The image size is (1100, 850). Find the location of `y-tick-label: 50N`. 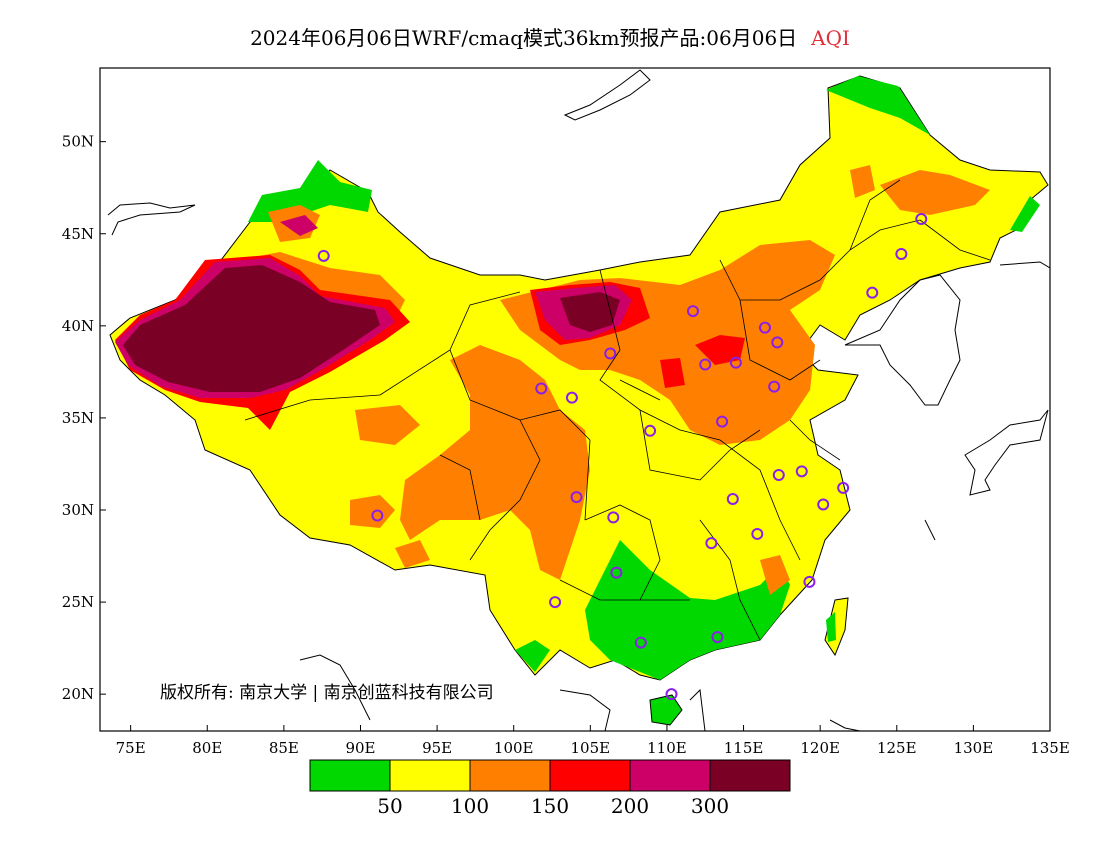

y-tick-label: 50N is located at coordinates (78, 142).